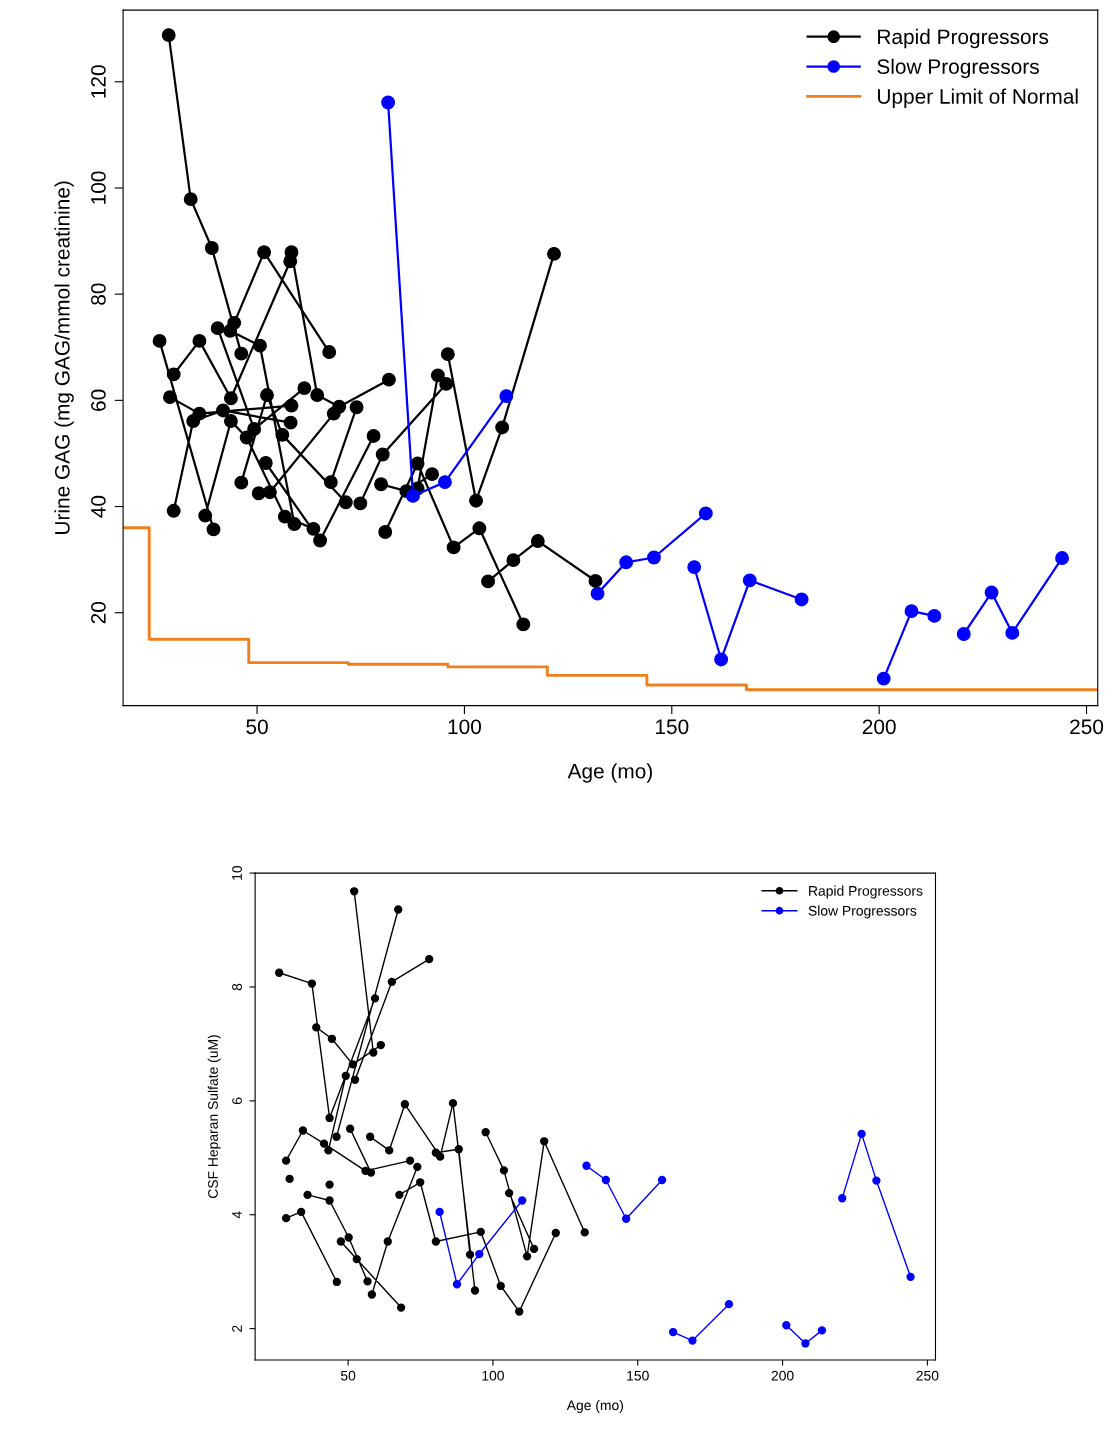 The height and width of the screenshot is (1446, 1119). What do you see at coordinates (237, 1328) in the screenshot?
I see `y-tick-label: 2` at bounding box center [237, 1328].